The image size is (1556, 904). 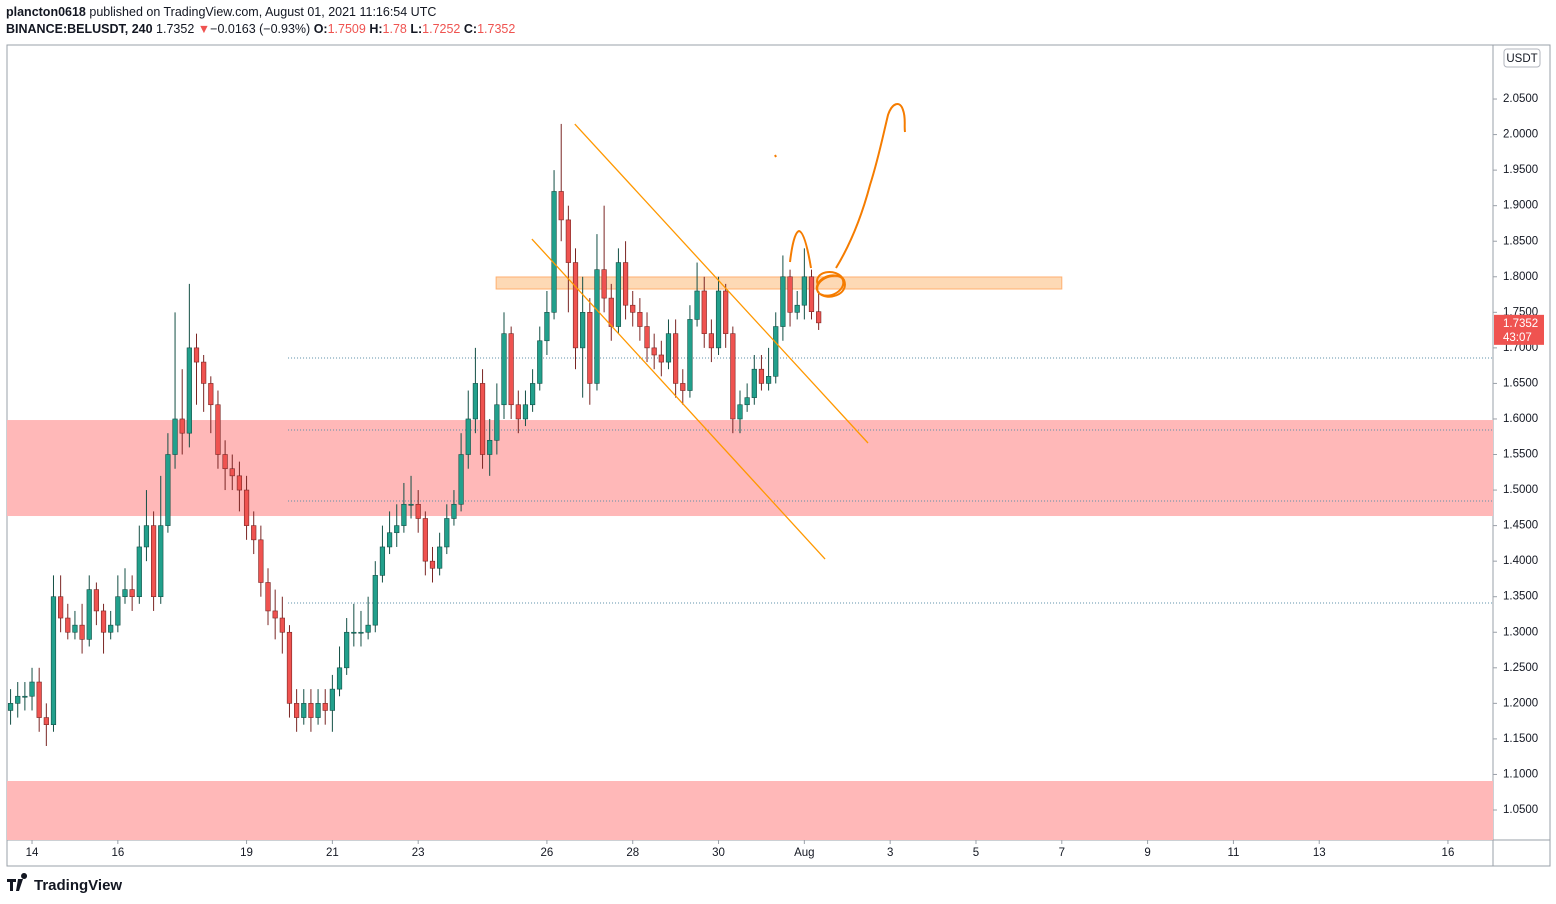 I want to click on countdown: 43:07, so click(x=1517, y=338).